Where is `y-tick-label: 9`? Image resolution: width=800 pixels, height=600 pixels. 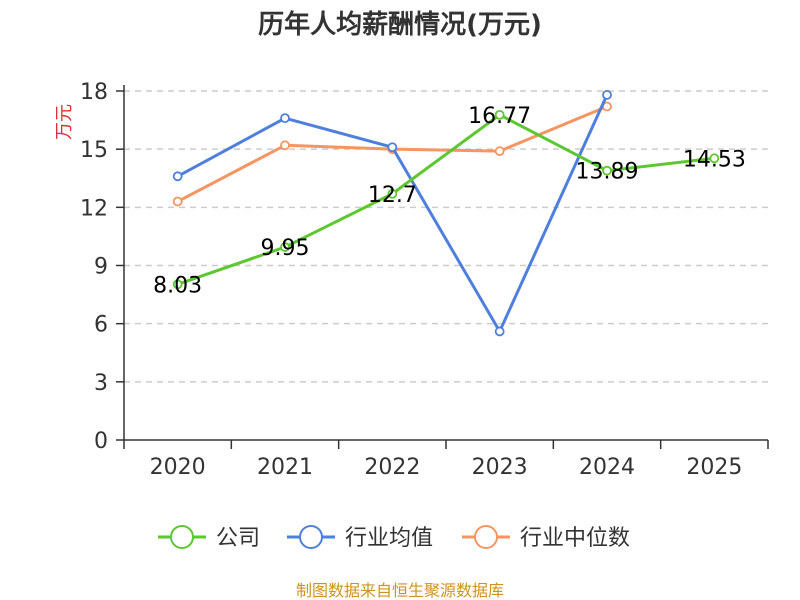
y-tick-label: 9 is located at coordinates (101, 267).